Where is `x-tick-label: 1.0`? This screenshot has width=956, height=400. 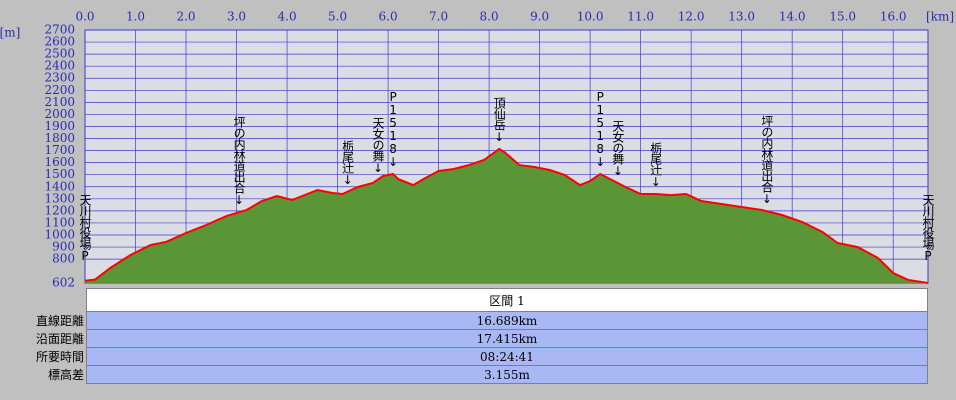 x-tick-label: 1.0 is located at coordinates (135, 17).